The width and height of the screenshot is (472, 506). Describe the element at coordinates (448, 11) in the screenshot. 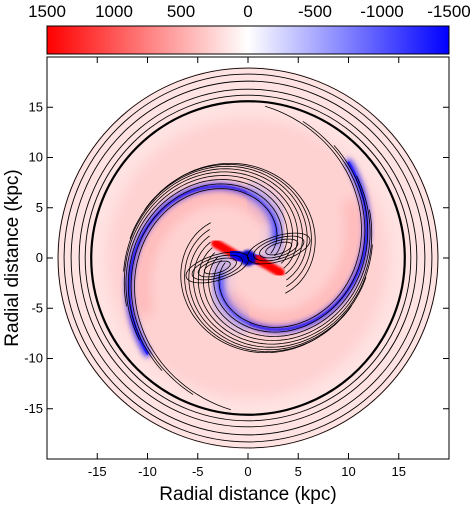

I see `colorbar-tick-label: -1500` at that location.